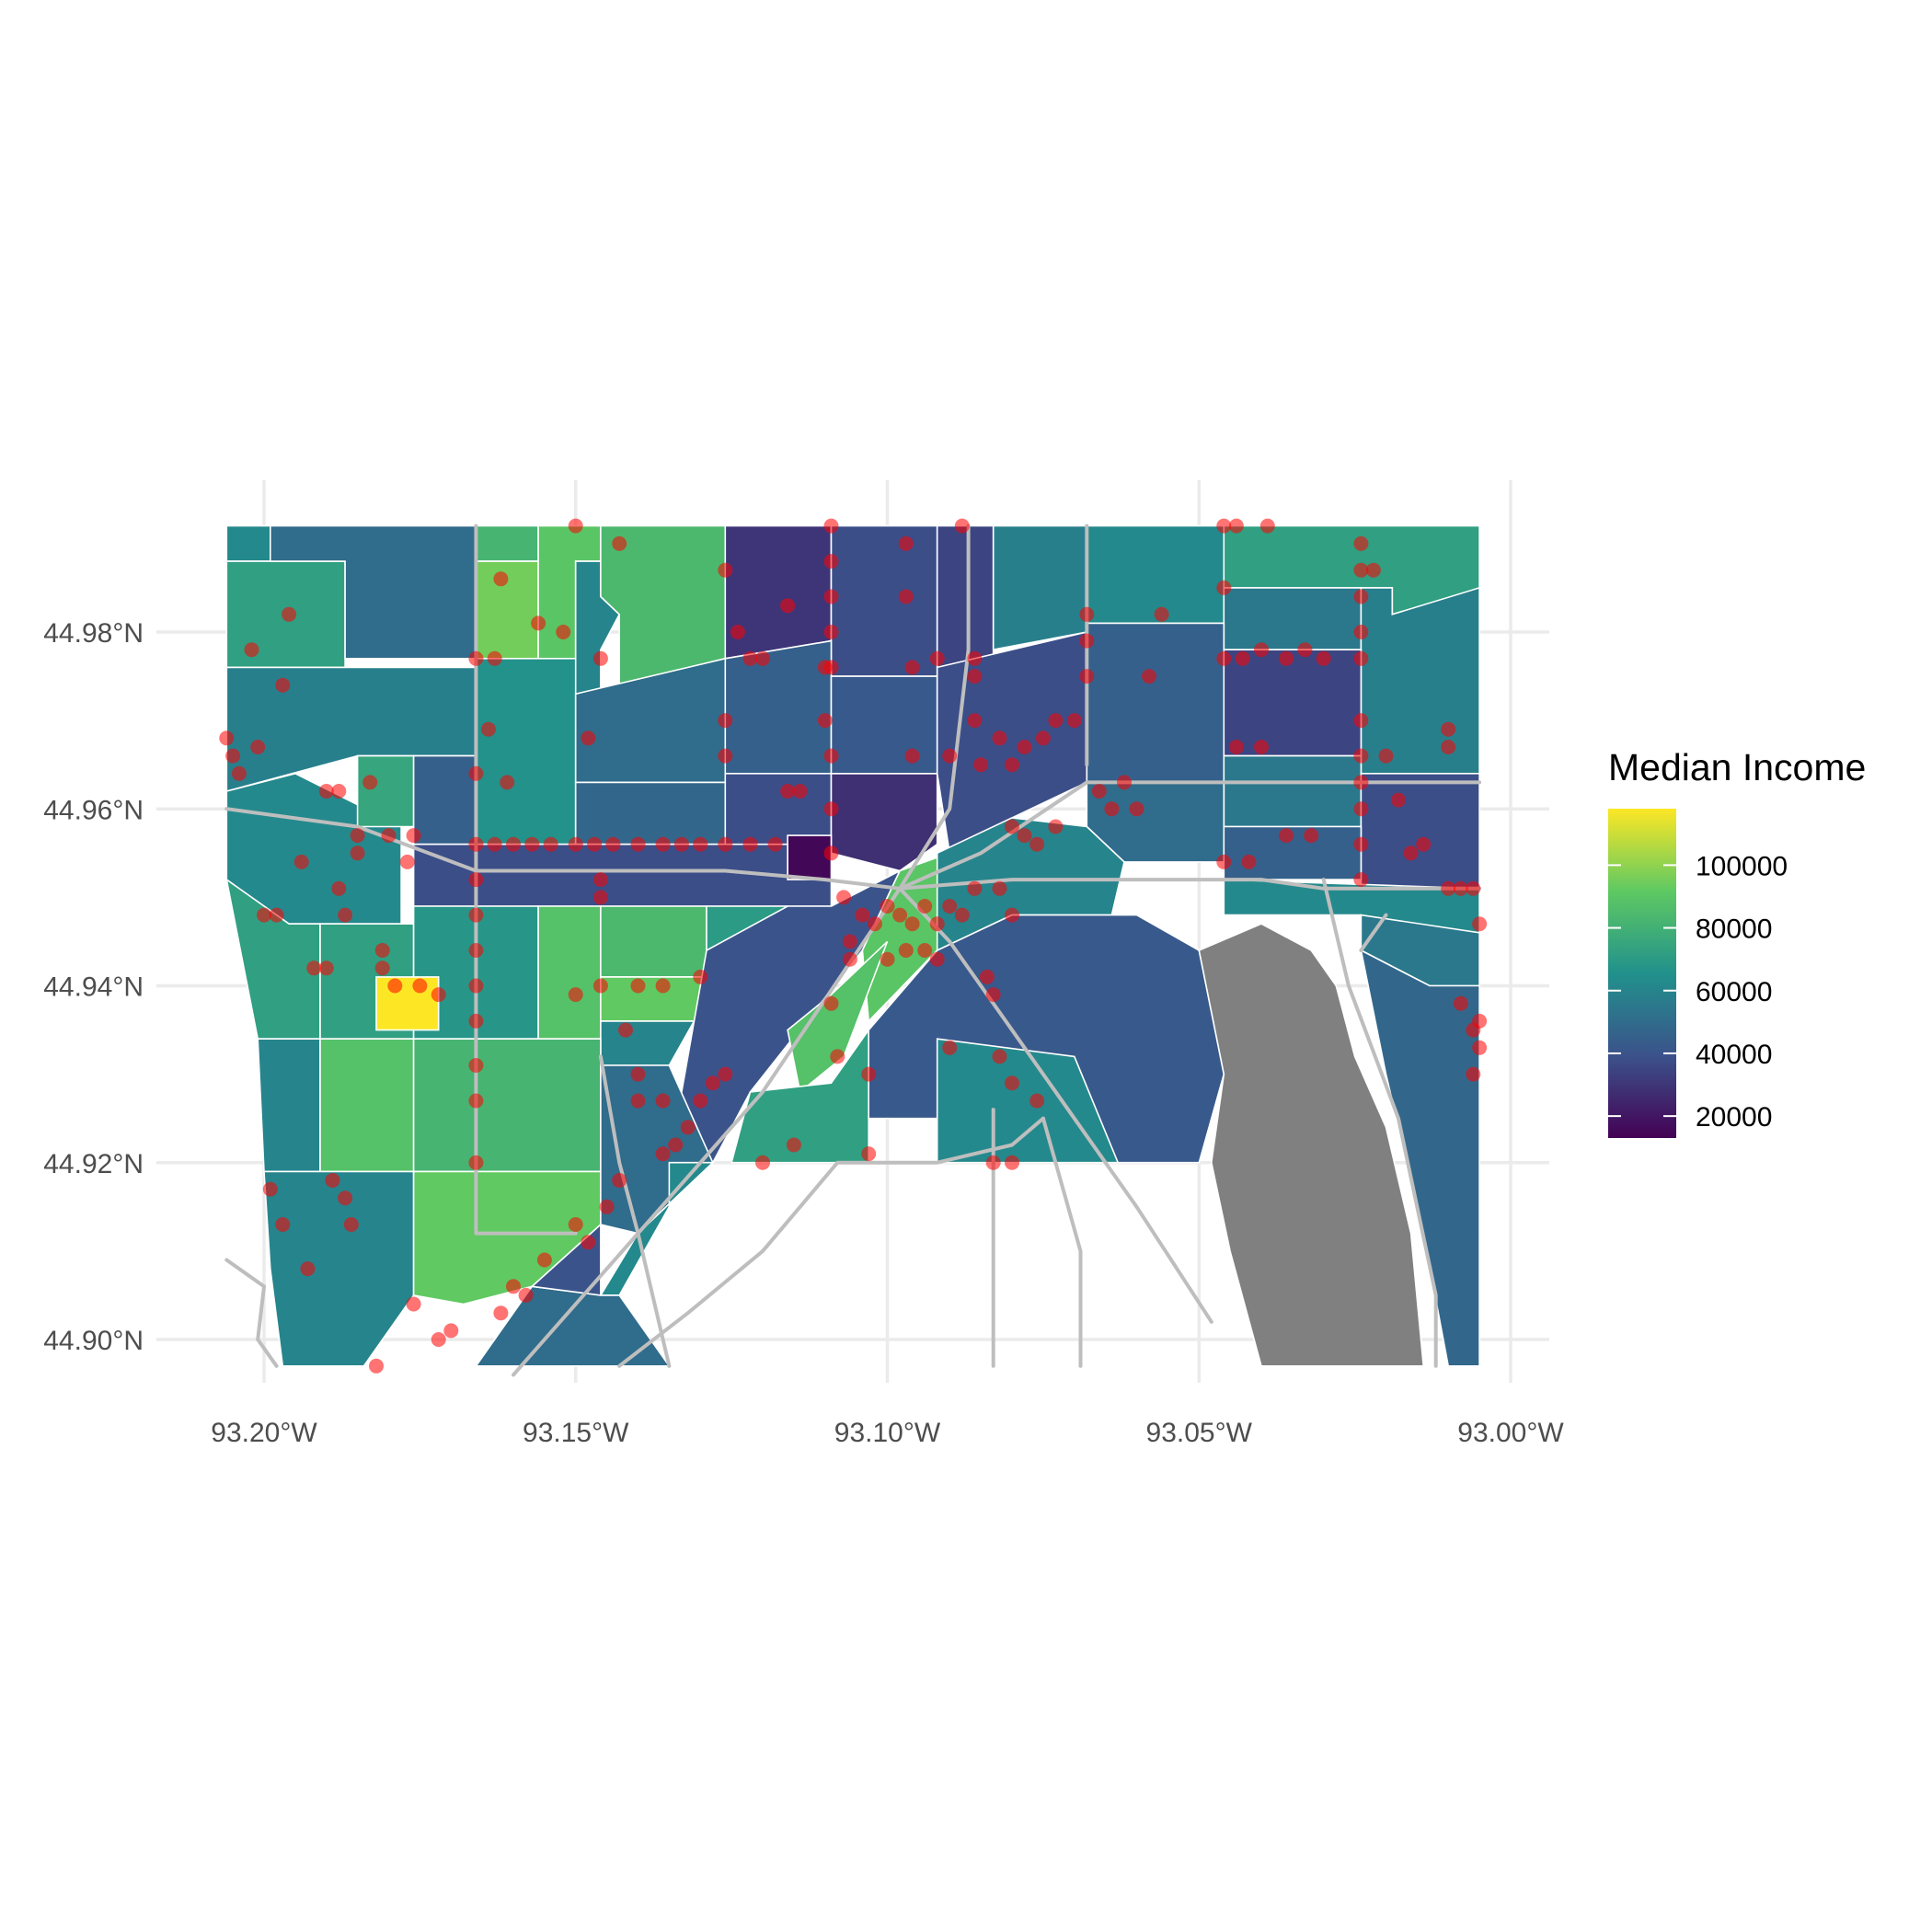 Image resolution: width=1932 pixels, height=1932 pixels. I want to click on legend-tick-label: 60000, so click(1734, 992).